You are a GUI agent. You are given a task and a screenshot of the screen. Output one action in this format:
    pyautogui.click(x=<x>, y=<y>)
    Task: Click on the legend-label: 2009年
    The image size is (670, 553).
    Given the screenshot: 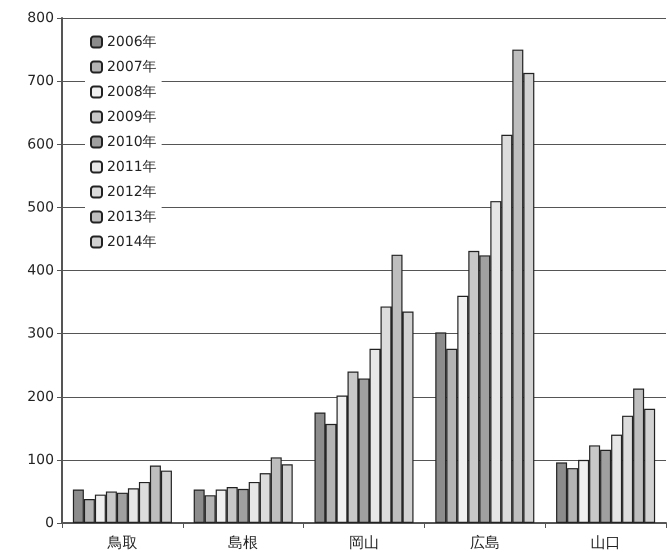 What is the action you would take?
    pyautogui.click(x=132, y=117)
    